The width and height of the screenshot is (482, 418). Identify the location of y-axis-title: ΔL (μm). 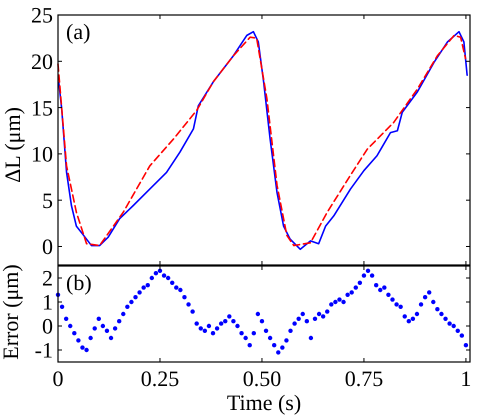
(12, 145).